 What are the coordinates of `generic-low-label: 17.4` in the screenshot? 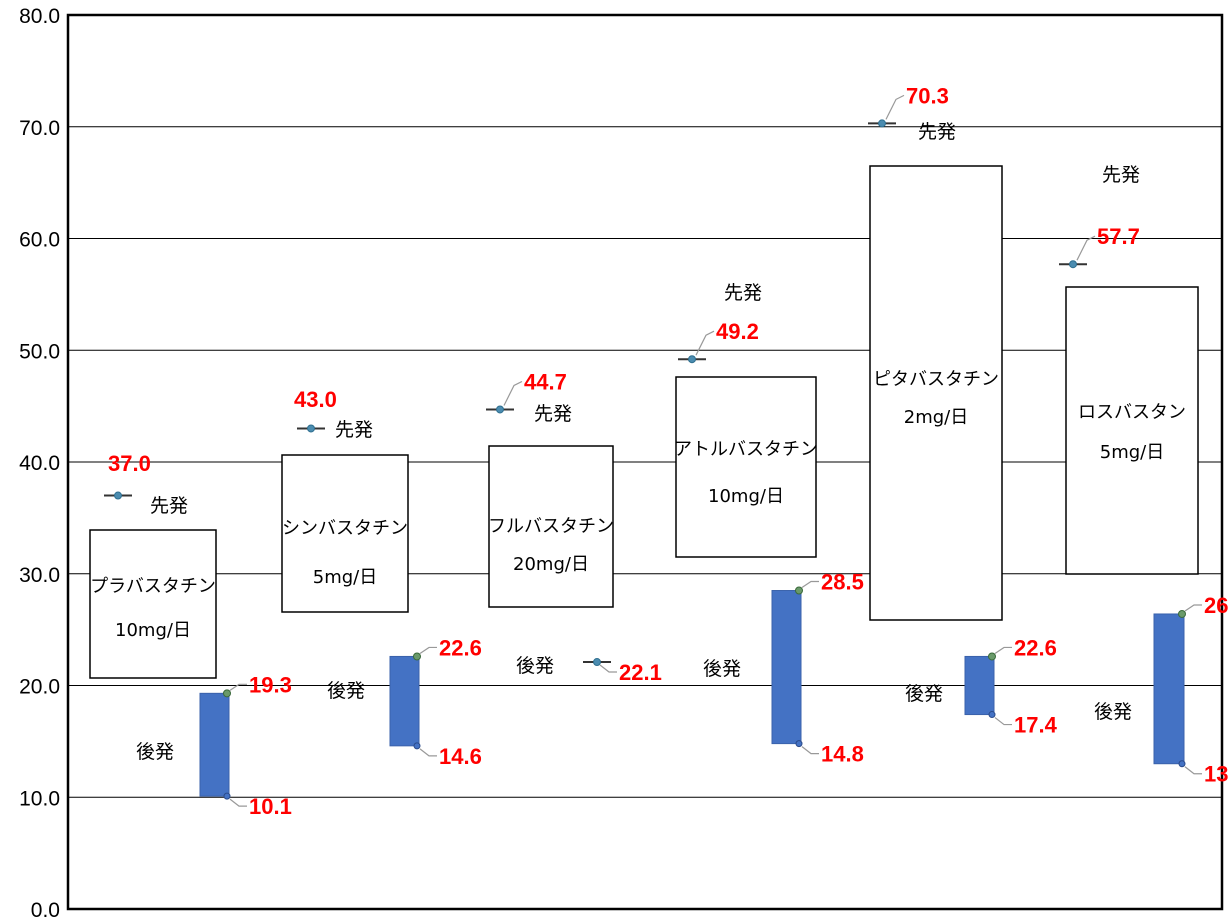 It's located at (1036, 725).